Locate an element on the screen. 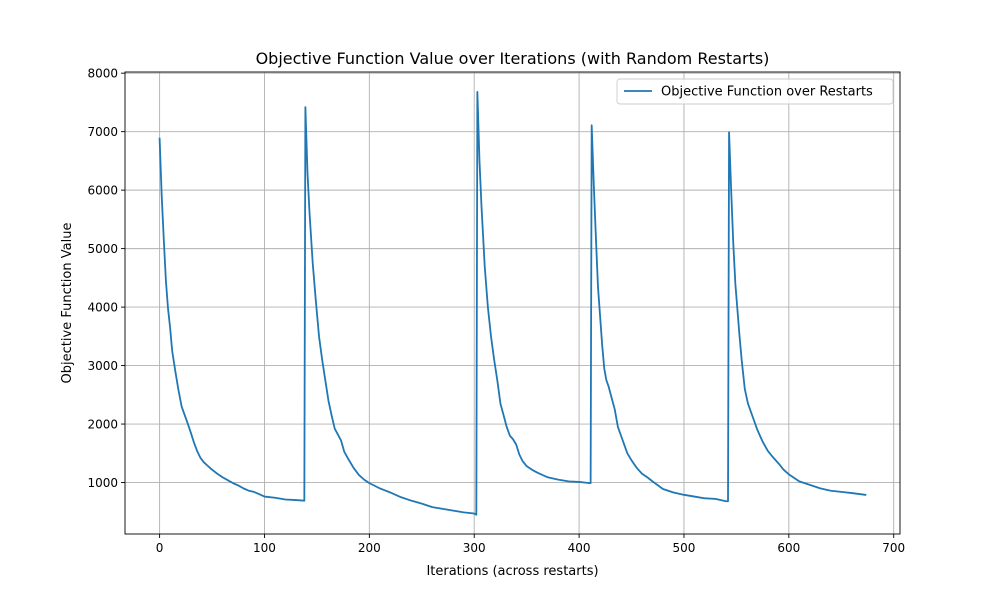 The width and height of the screenshot is (1000, 600). legend: Objective Function over Restarts is located at coordinates (755, 91).